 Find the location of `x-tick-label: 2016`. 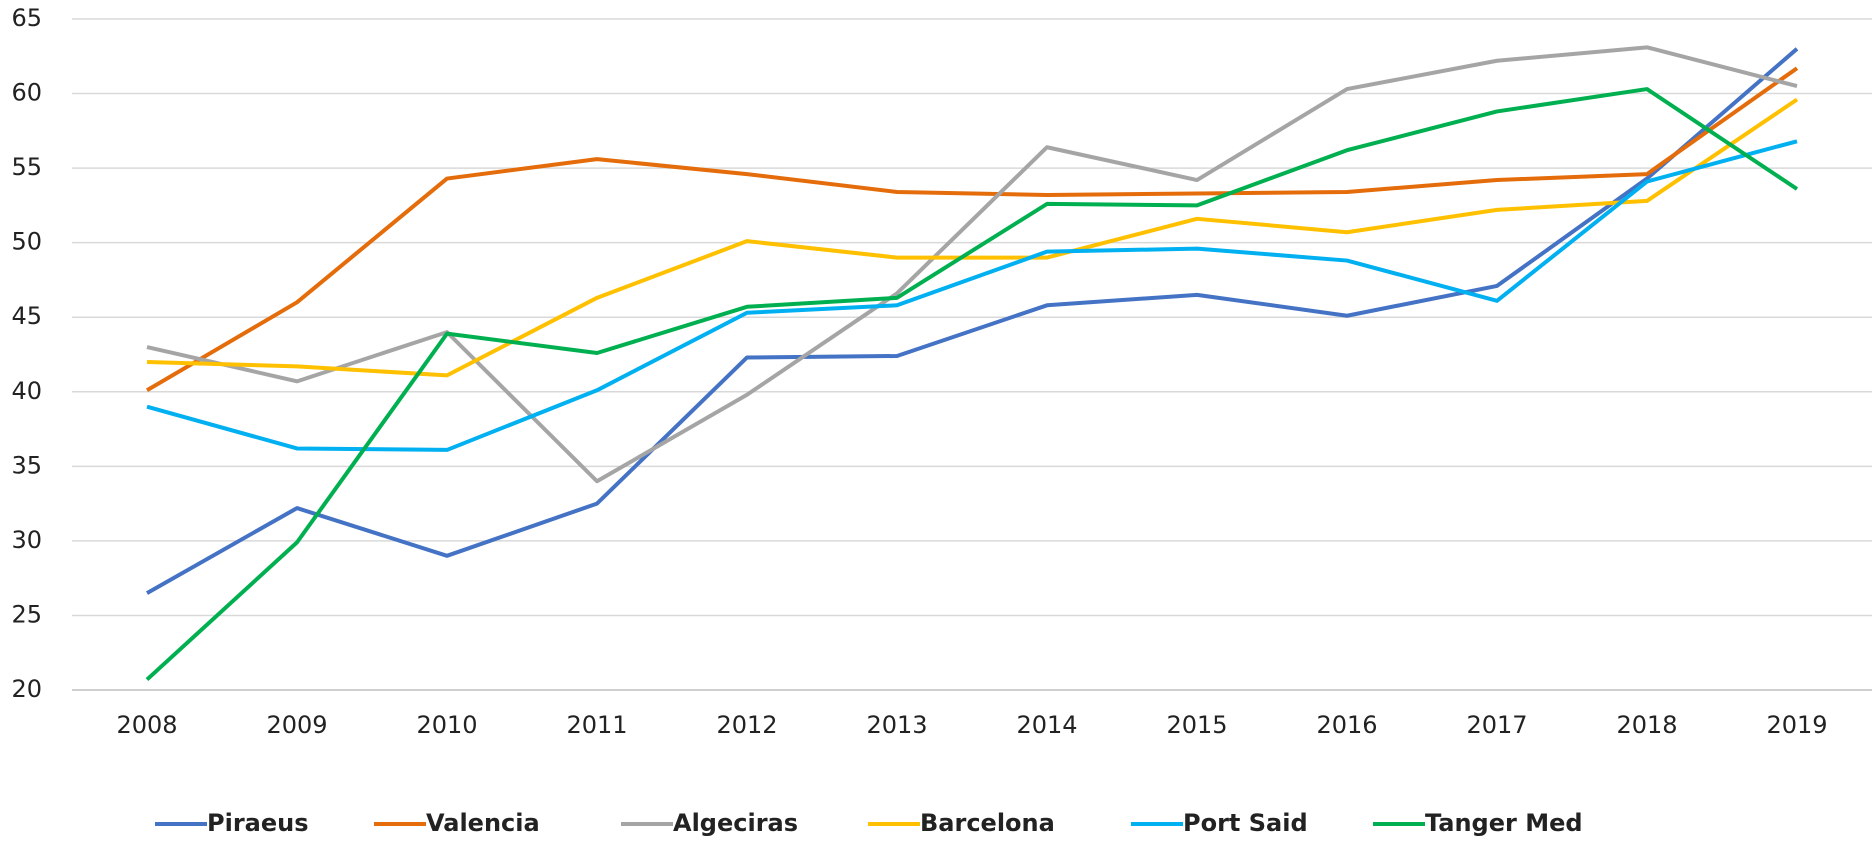

x-tick-label: 2016 is located at coordinates (1346, 725).